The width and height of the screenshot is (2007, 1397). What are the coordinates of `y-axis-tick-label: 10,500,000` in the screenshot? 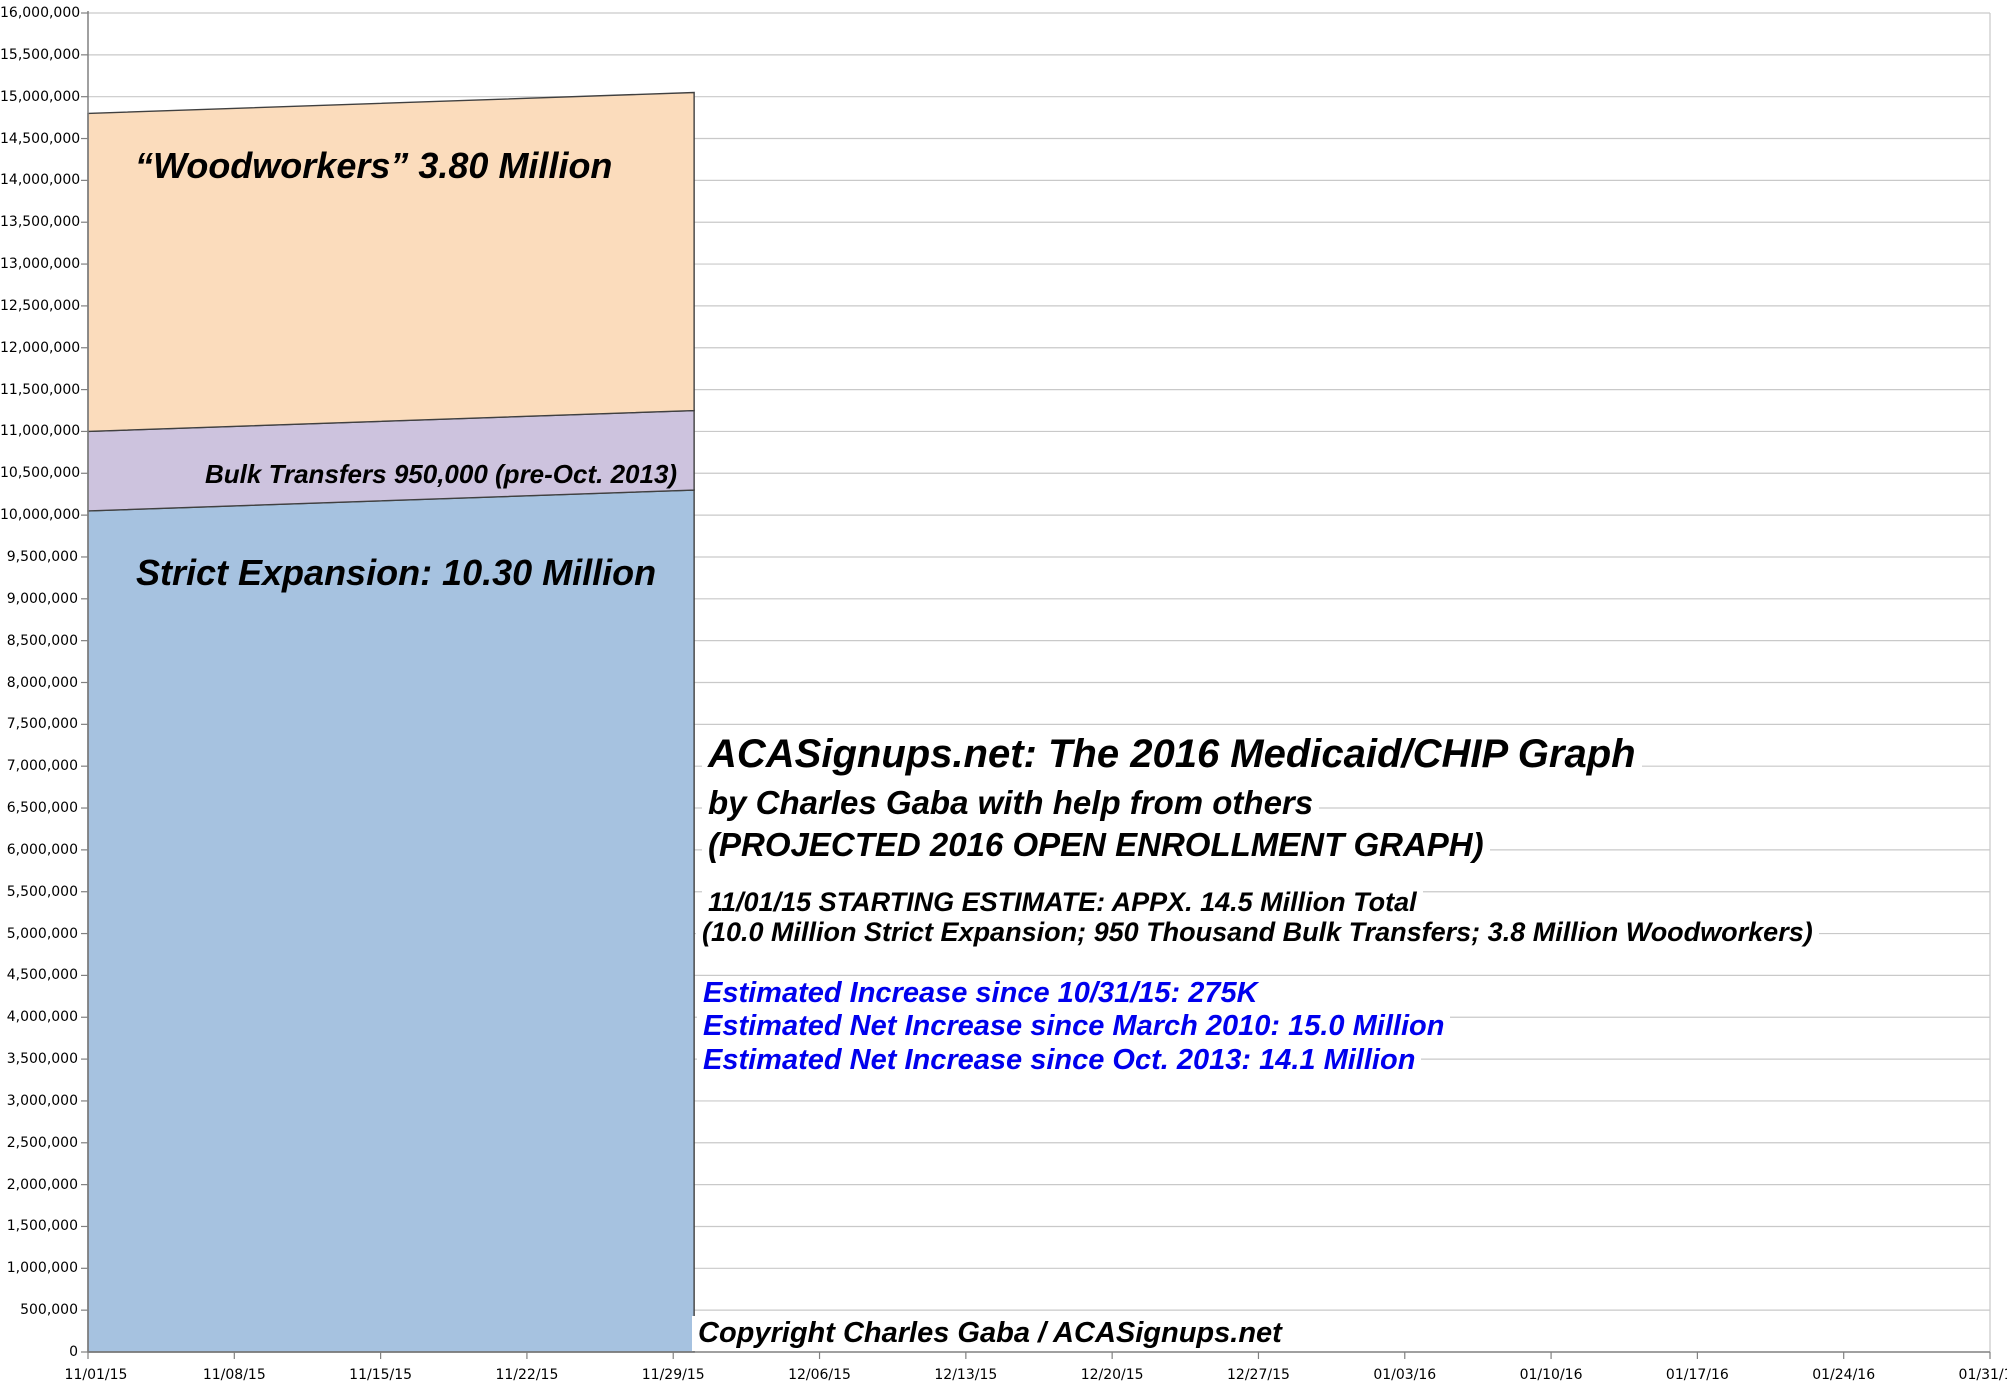 It's located at (40, 473).